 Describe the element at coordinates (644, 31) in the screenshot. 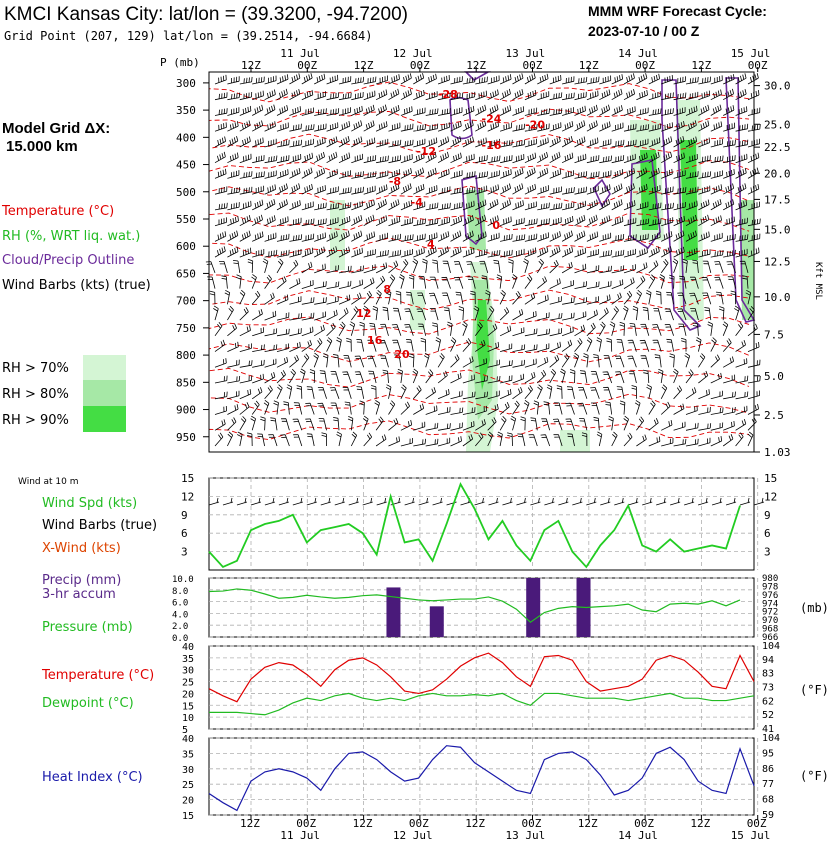

I see `forecast-cycle: 2023-07-10 / 00 Z` at that location.